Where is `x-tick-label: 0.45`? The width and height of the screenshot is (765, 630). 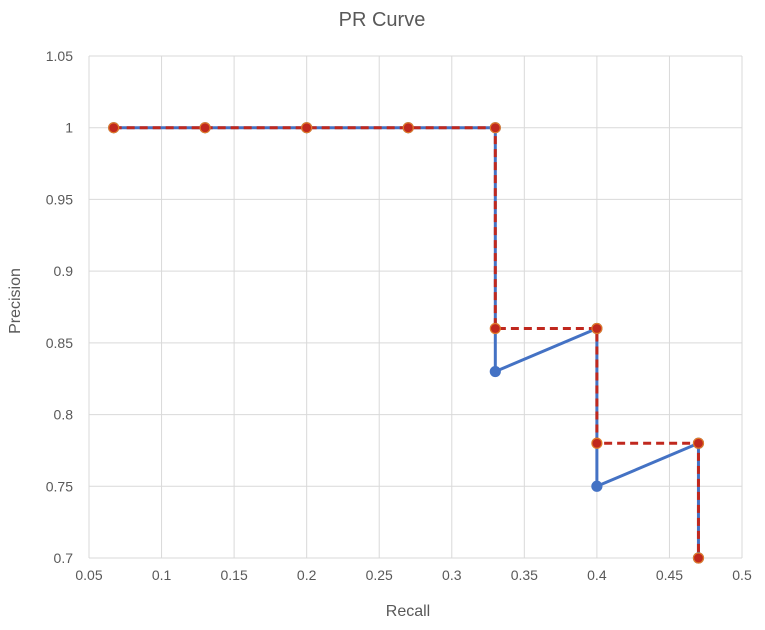 x-tick-label: 0.45 is located at coordinates (669, 575).